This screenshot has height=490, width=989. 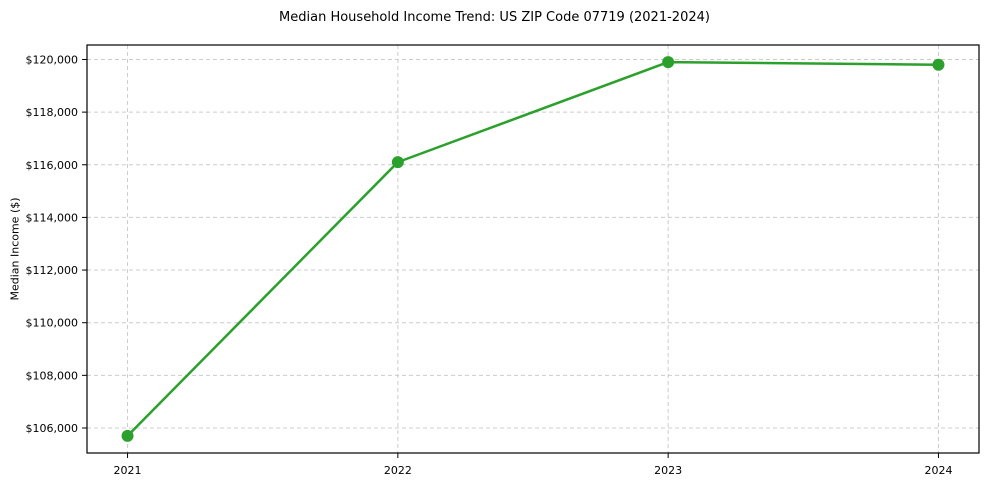 I want to click on x-tick-label: 2021, so click(x=128, y=470).